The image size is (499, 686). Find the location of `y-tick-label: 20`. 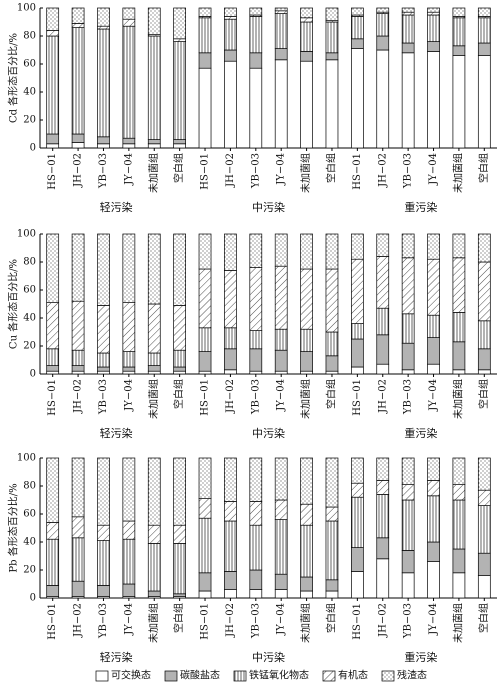

y-tick-label: 20 is located at coordinates (29, 120).